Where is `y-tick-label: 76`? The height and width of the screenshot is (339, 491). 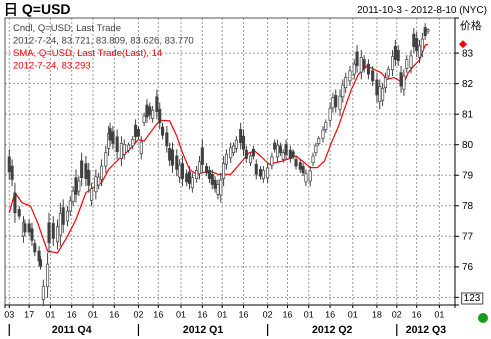
y-tick-label: 76 is located at coordinates (468, 268).